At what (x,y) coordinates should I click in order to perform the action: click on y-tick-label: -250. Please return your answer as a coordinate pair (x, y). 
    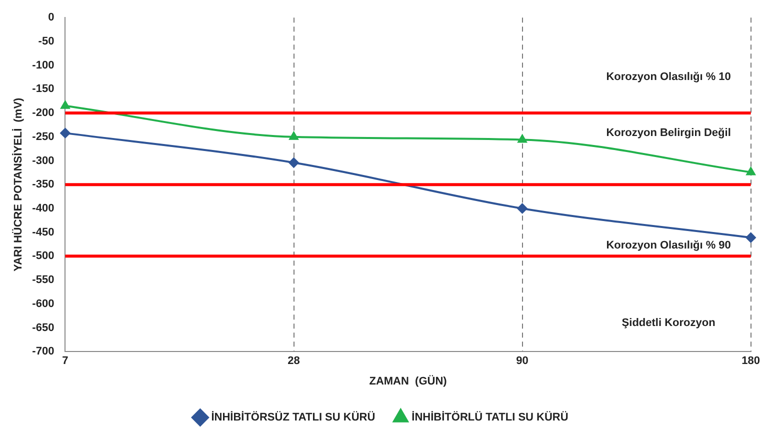
    Looking at the image, I should click on (43, 136).